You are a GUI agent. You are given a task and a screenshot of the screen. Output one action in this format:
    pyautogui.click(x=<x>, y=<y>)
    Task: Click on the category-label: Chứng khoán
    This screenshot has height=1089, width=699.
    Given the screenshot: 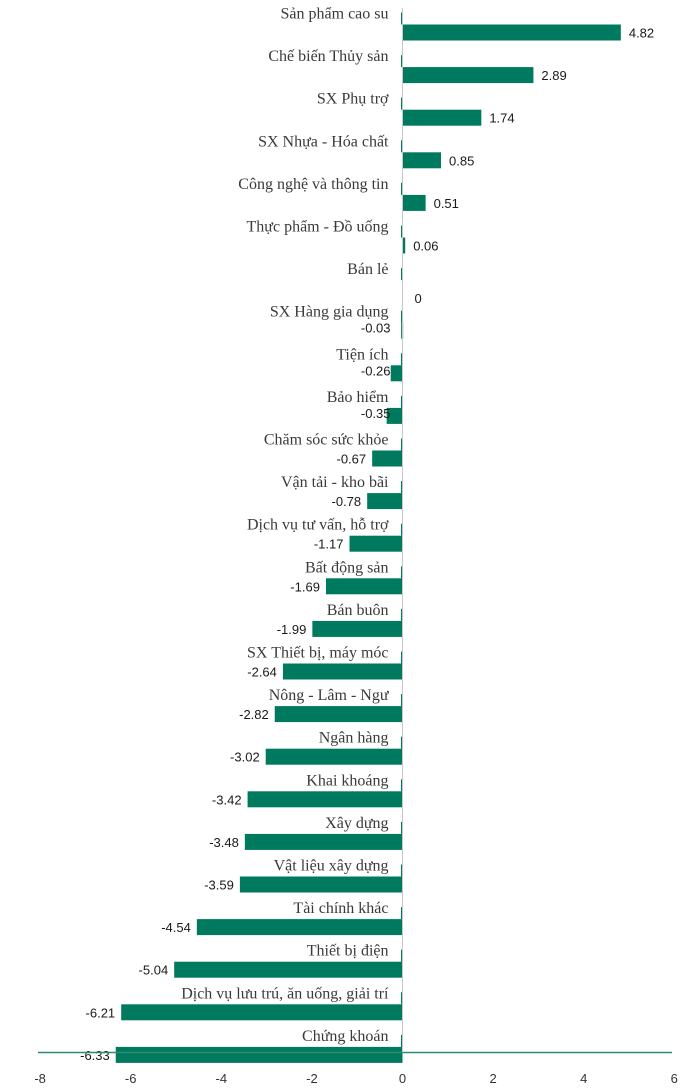 What is the action you would take?
    pyautogui.click(x=345, y=1036)
    